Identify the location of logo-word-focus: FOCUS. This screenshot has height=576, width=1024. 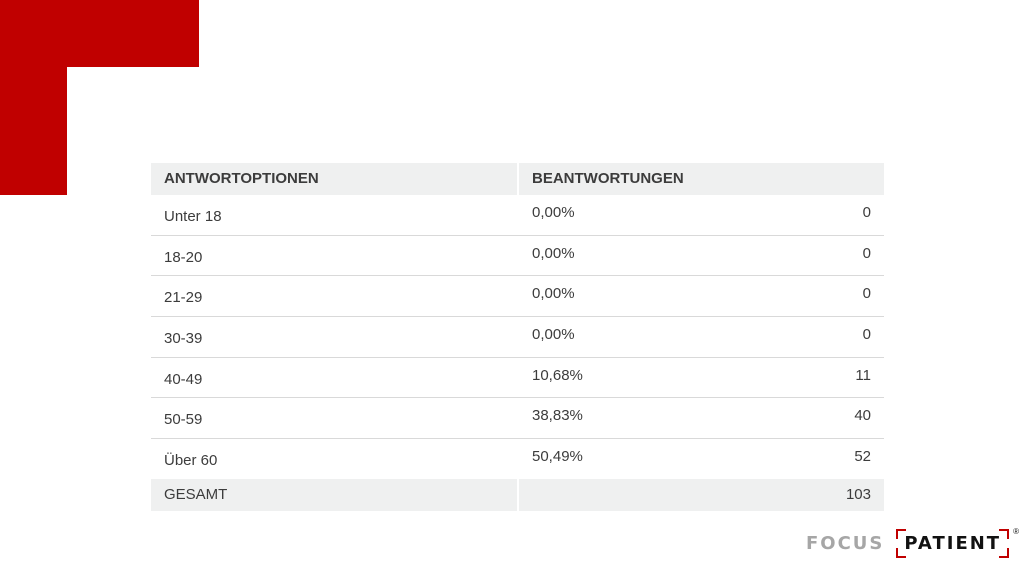
(845, 543).